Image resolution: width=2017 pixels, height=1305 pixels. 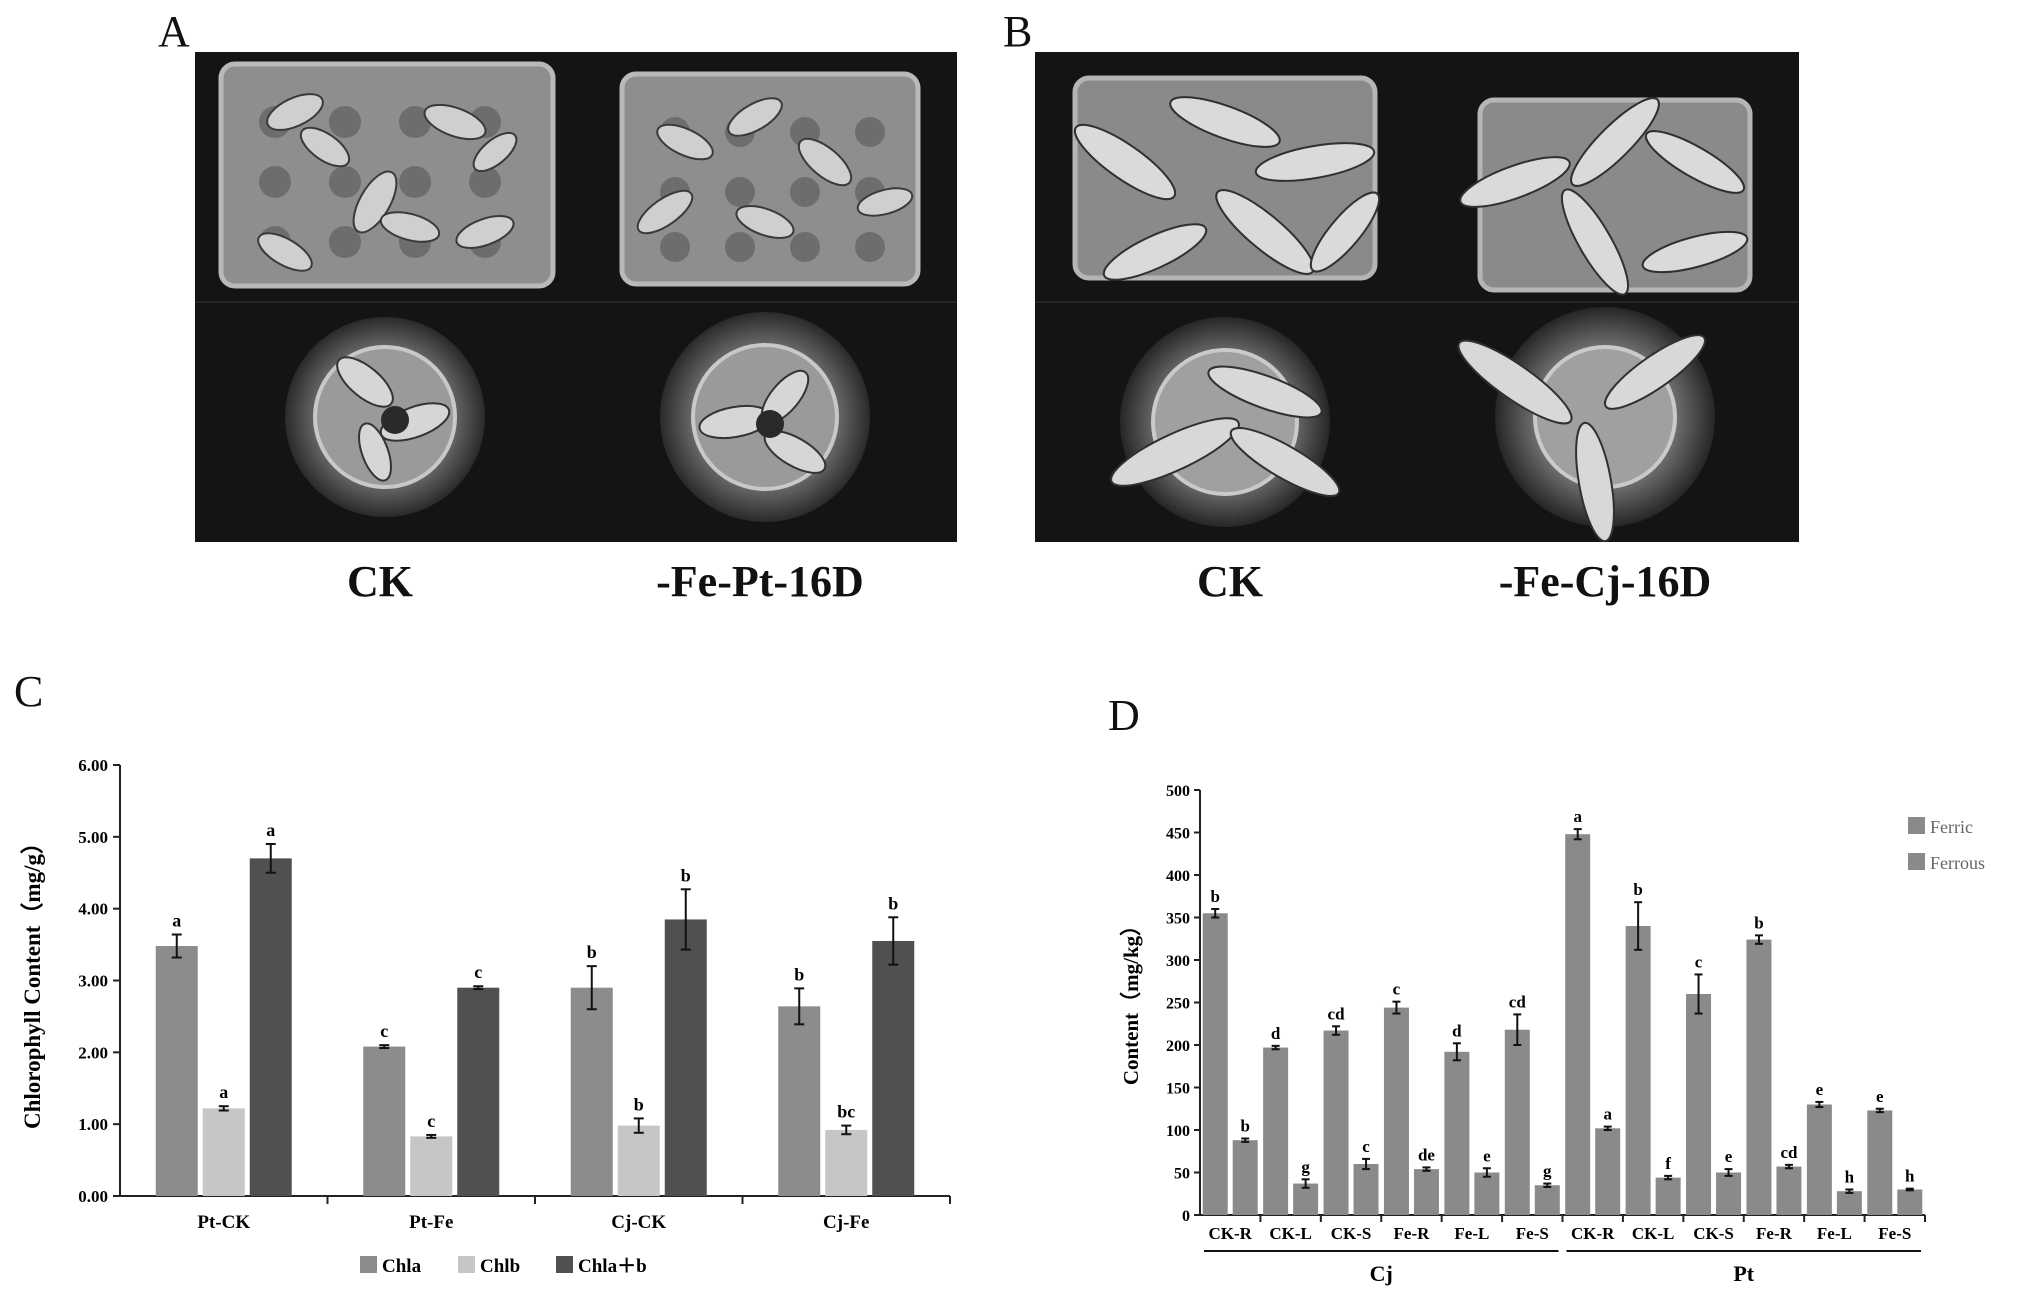 What do you see at coordinates (1668, 1163) in the screenshot?
I see `significance-label: f` at bounding box center [1668, 1163].